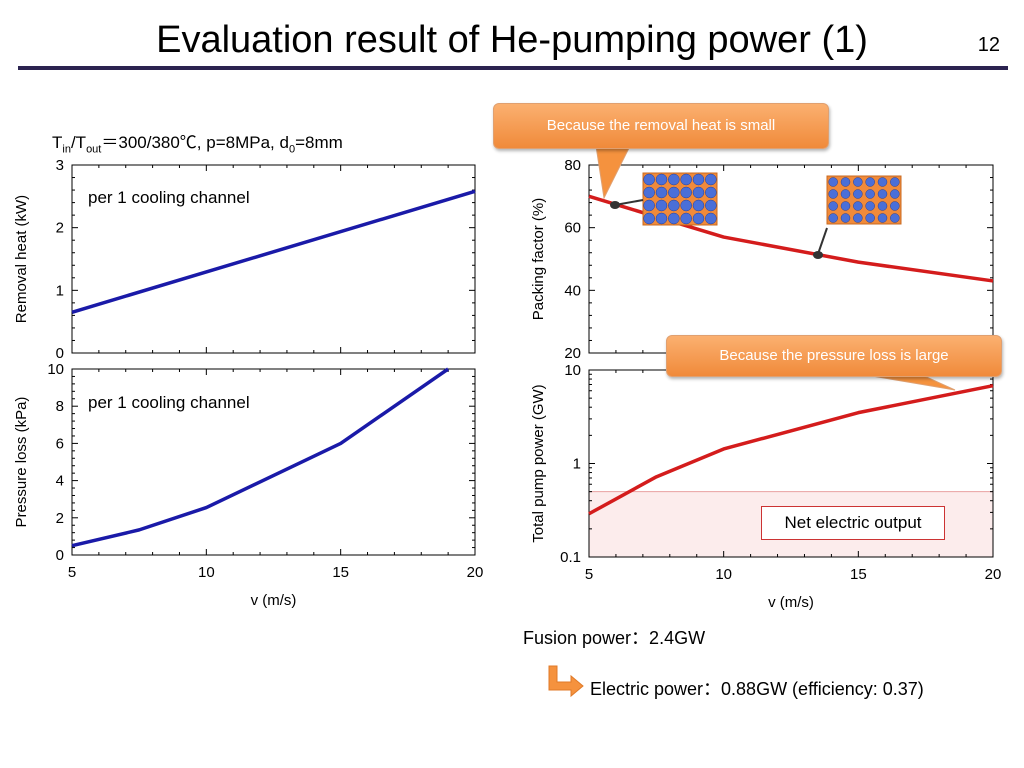 This screenshot has height=768, width=1024. Describe the element at coordinates (538, 463) in the screenshot. I see `y-axis-label: Total pump power (GW)` at that location.